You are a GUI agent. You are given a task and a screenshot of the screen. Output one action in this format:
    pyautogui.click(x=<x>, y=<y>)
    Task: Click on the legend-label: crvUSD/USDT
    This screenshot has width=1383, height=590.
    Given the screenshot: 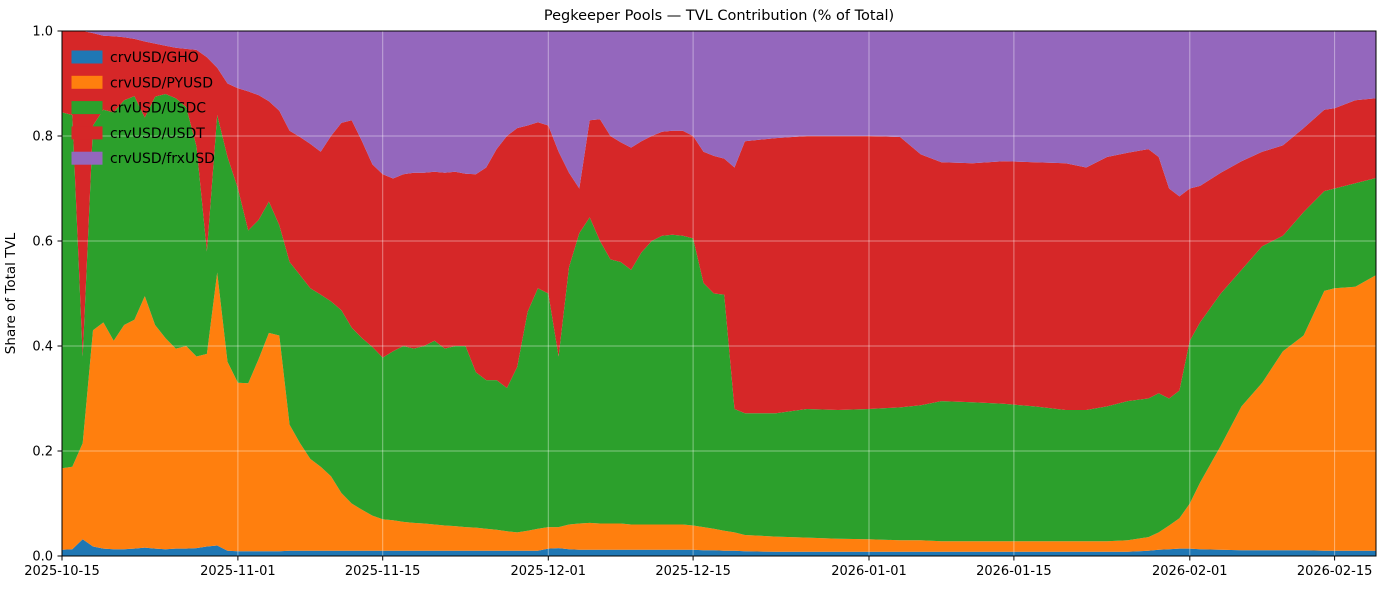 What is the action you would take?
    pyautogui.click(x=157, y=134)
    